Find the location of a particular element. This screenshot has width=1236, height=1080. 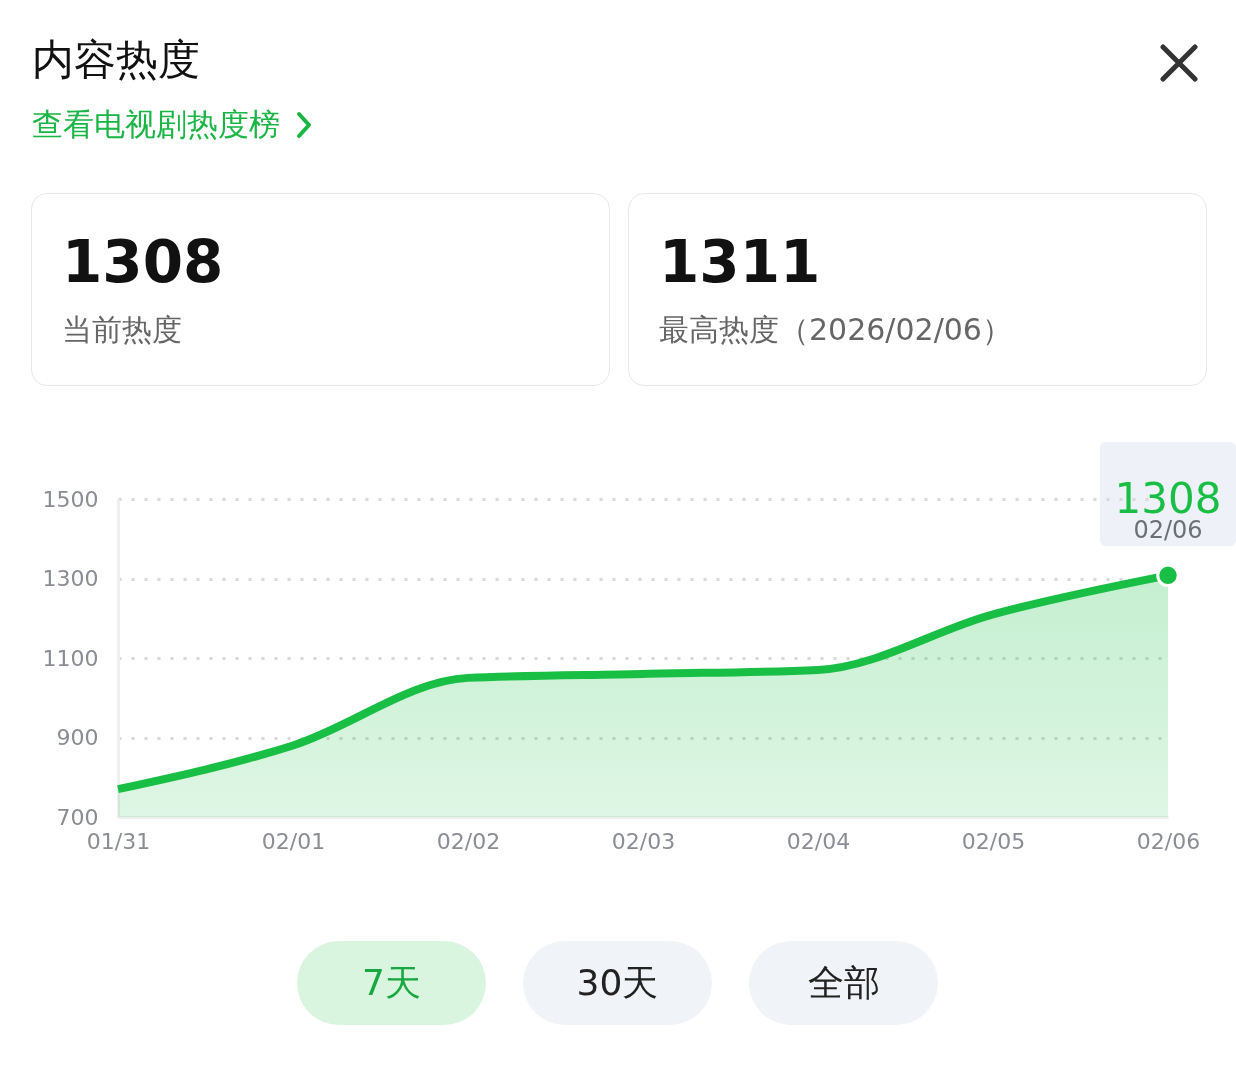

x-tick-label: 02/05 is located at coordinates (993, 841).